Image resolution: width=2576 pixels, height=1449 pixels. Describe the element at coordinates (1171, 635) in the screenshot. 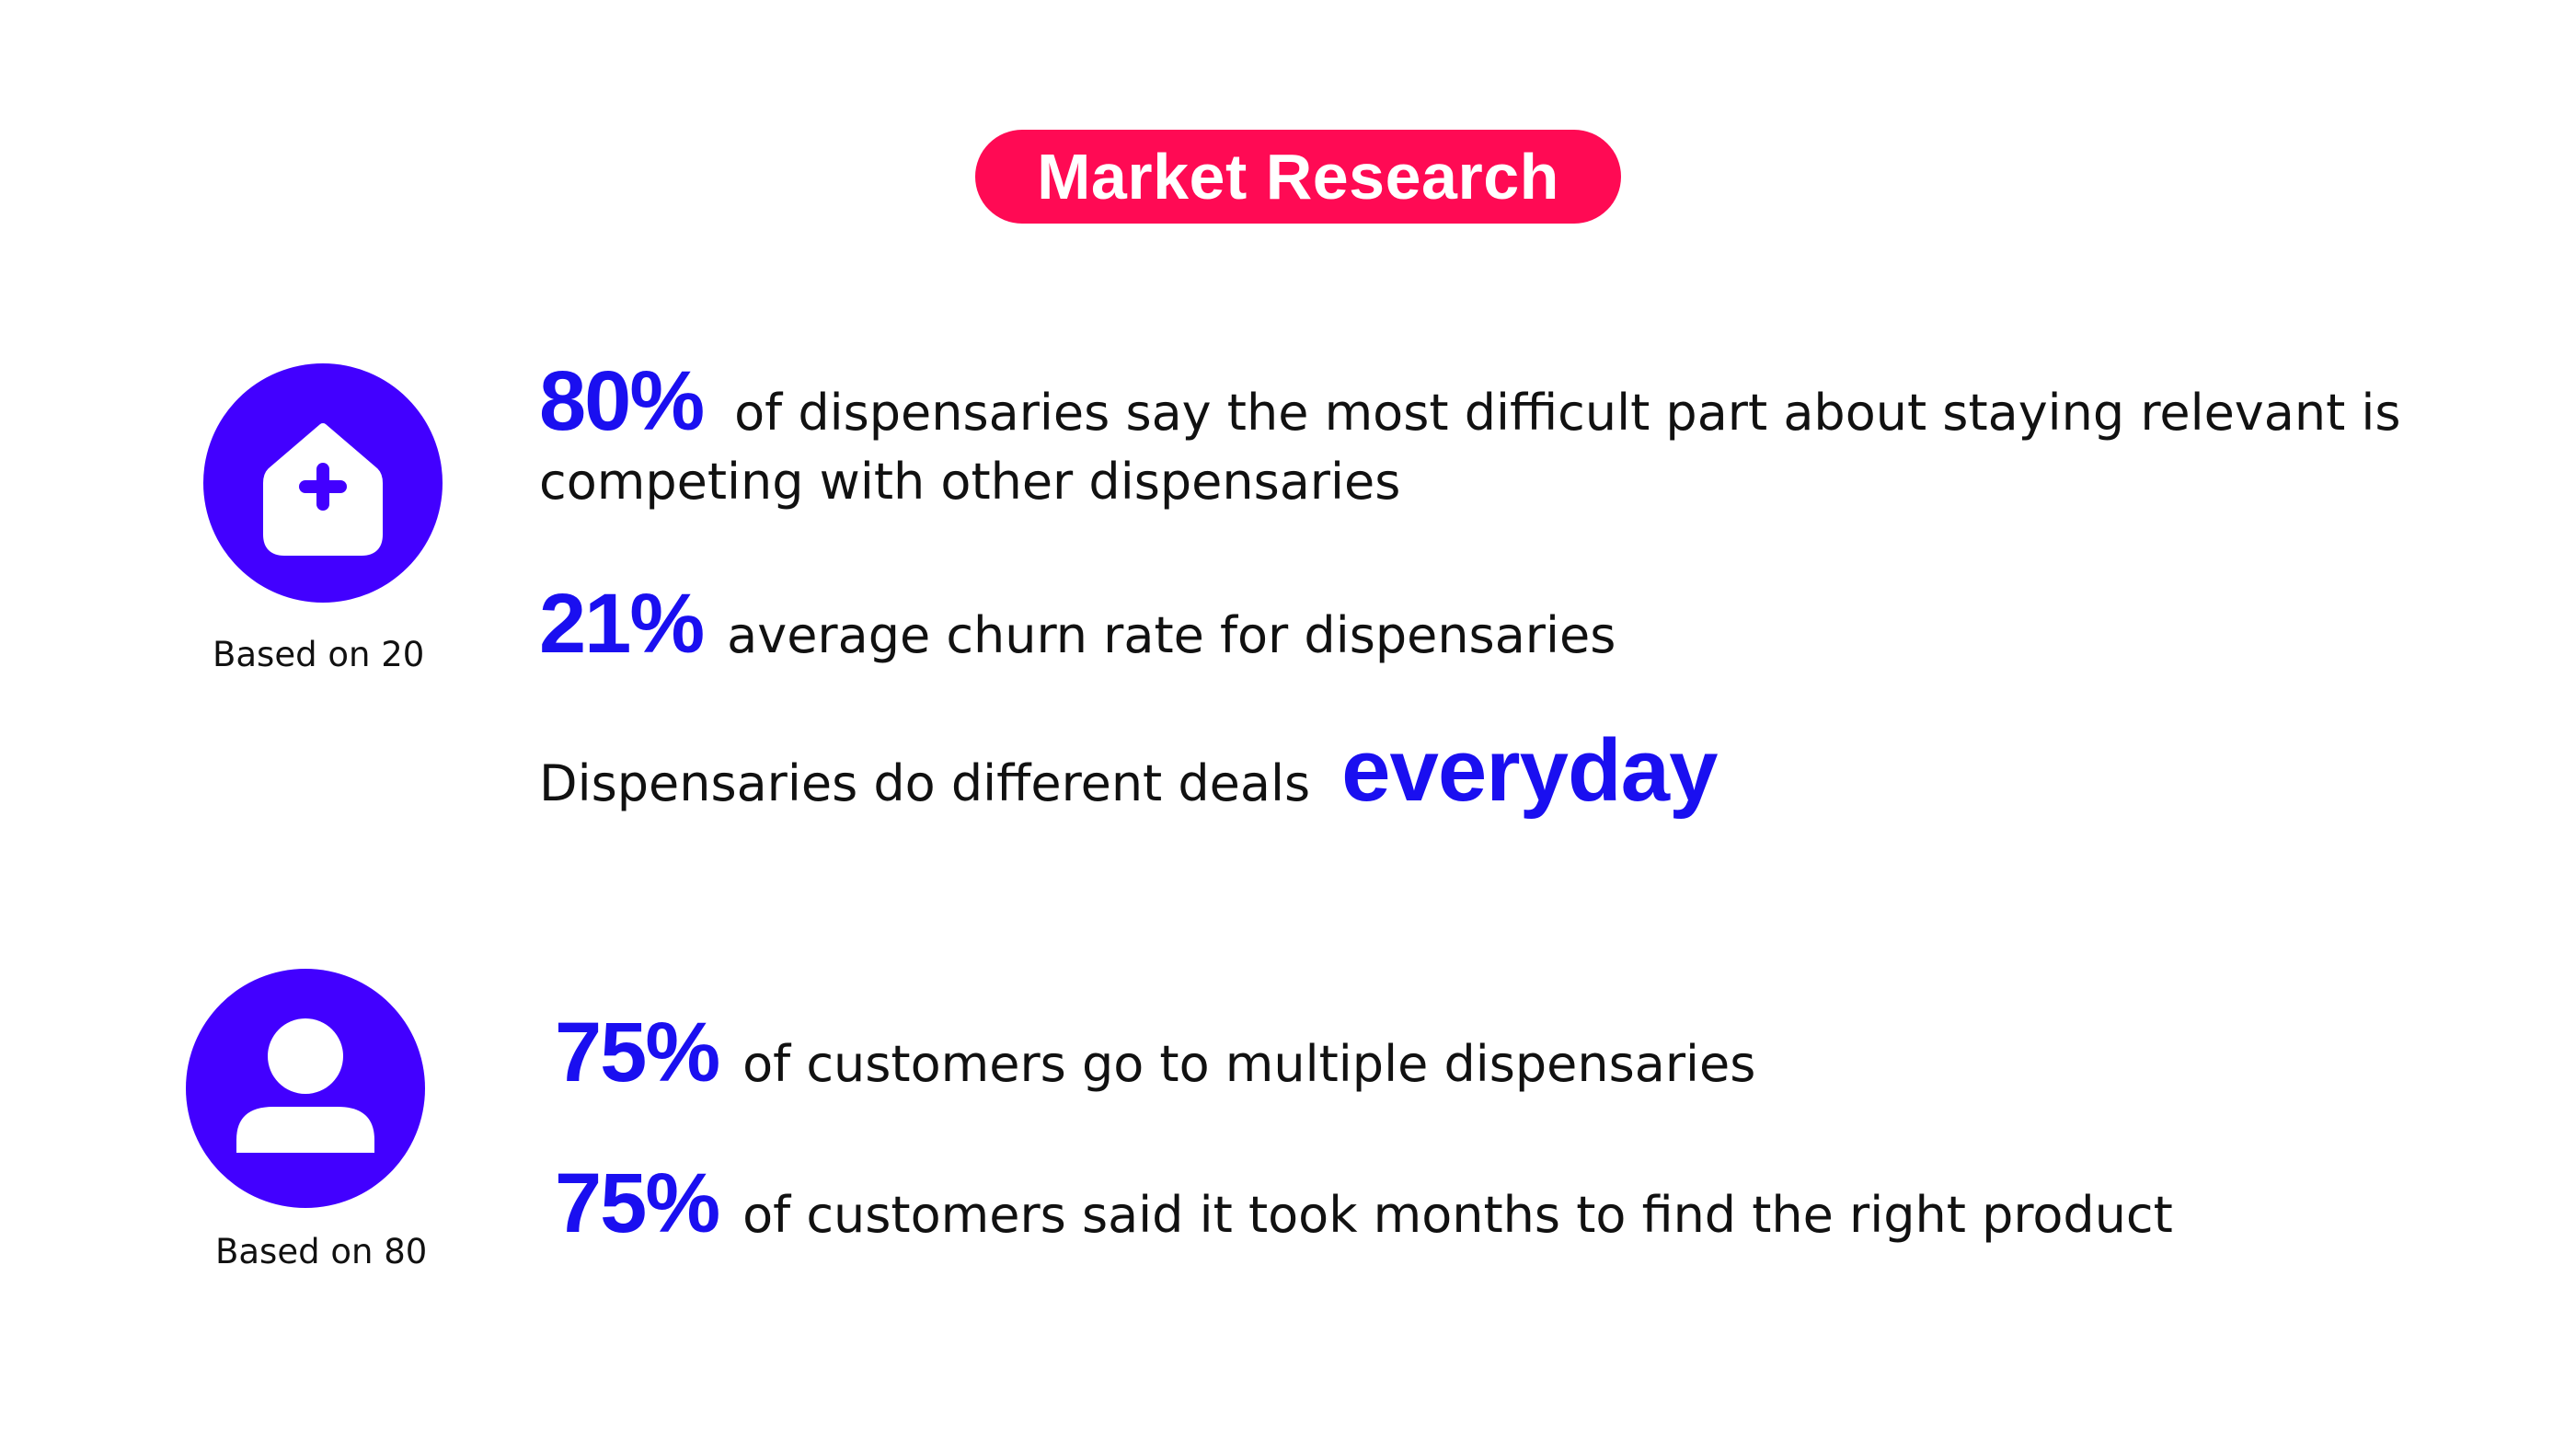

I see `stat-text: average churn rate for dispensaries` at that location.